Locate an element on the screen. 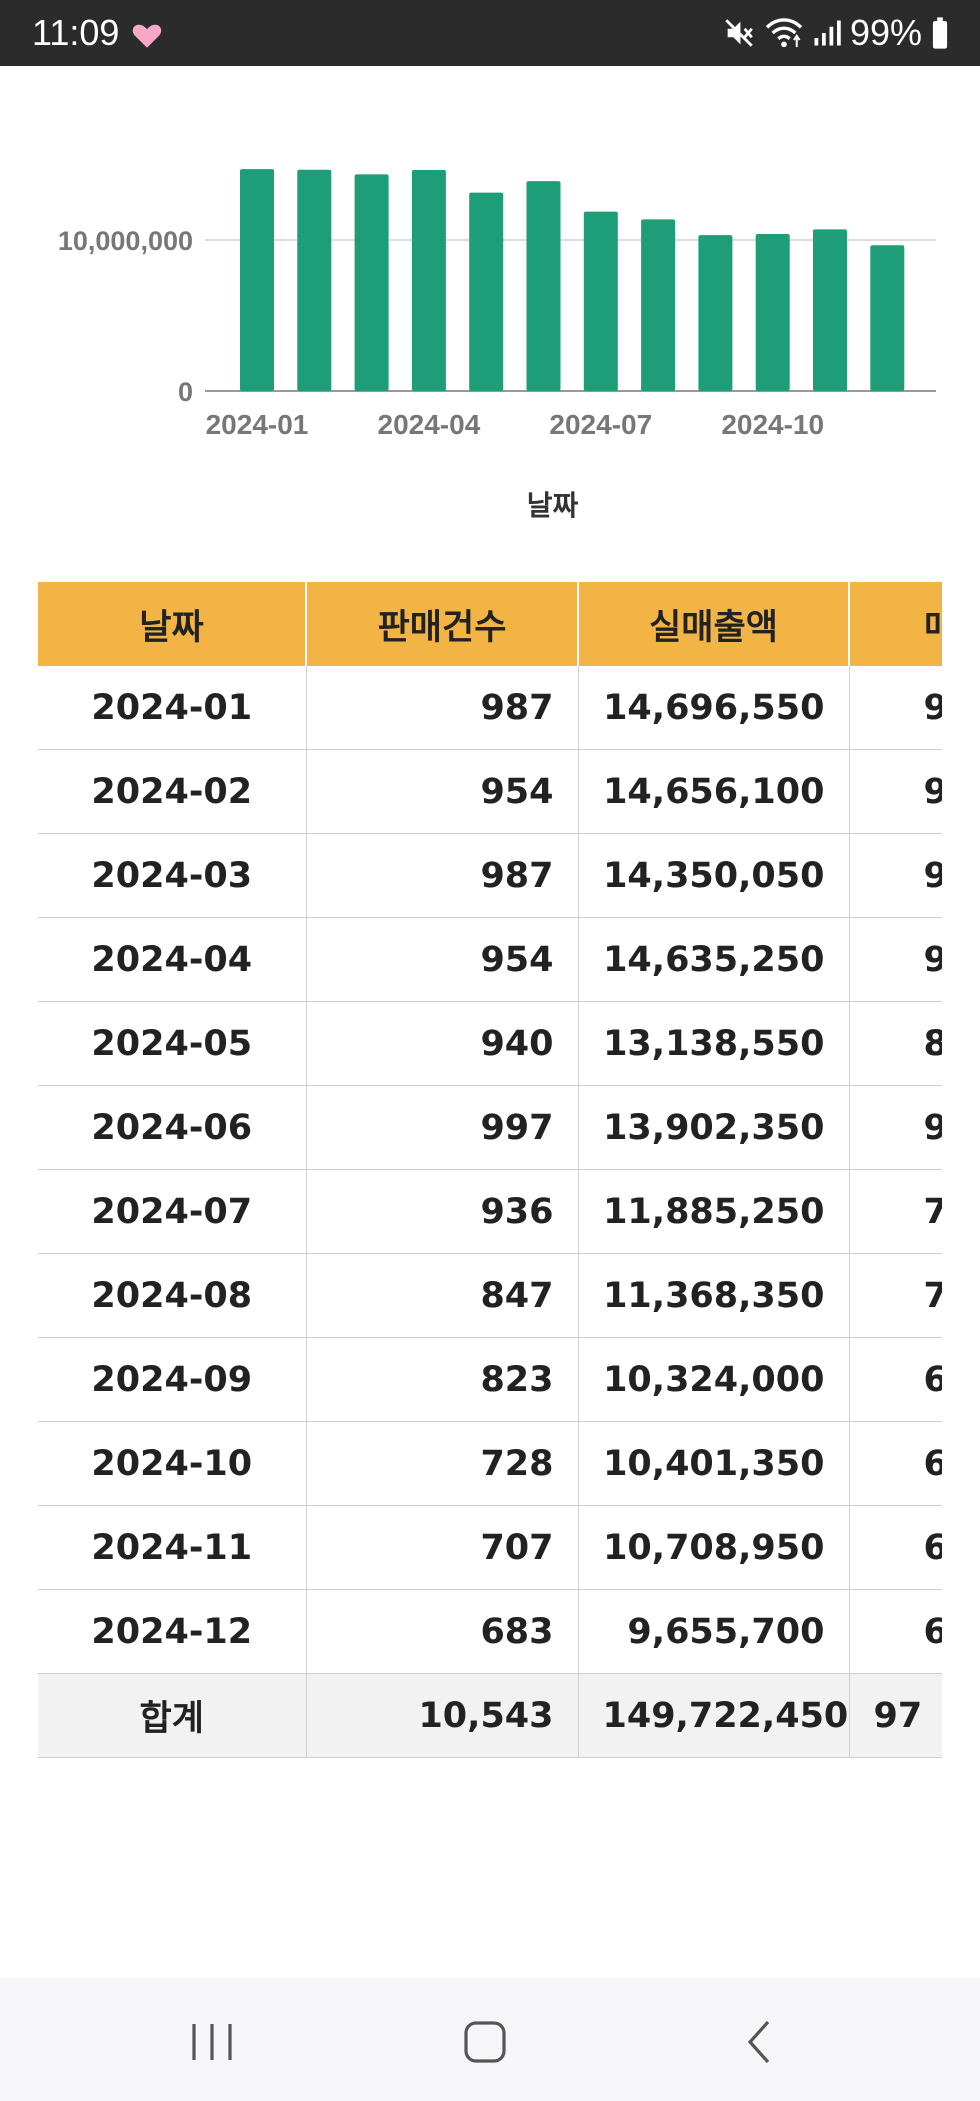 This screenshot has width=980, height=2101. cell-sales: 11,885,250 is located at coordinates (714, 1211).